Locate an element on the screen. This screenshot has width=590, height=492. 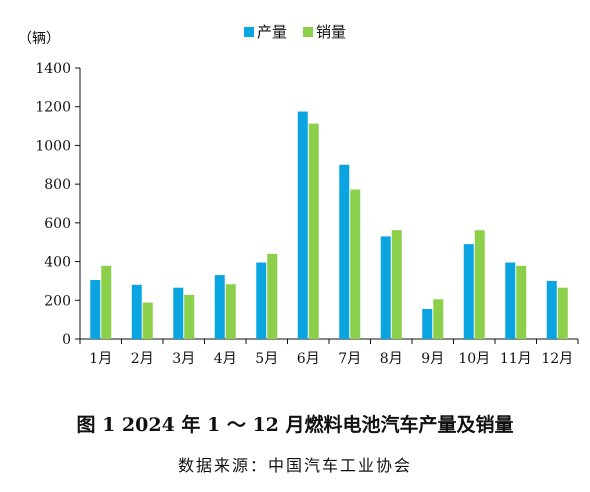
y-tick-label: 1200 is located at coordinates (53, 108).